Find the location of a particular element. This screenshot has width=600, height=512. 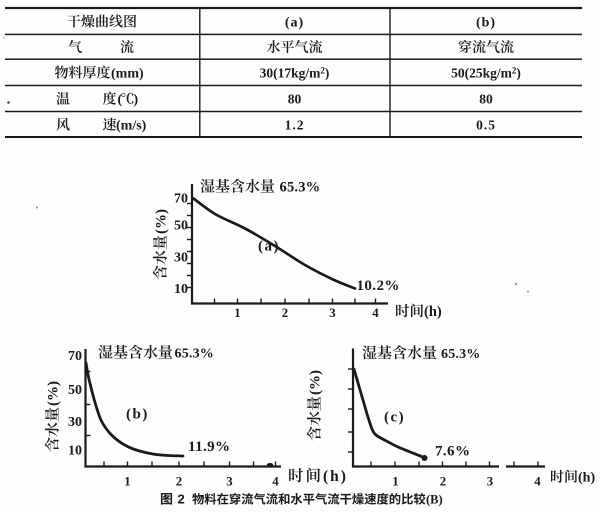

svg-text: 11.9% is located at coordinates (209, 447).